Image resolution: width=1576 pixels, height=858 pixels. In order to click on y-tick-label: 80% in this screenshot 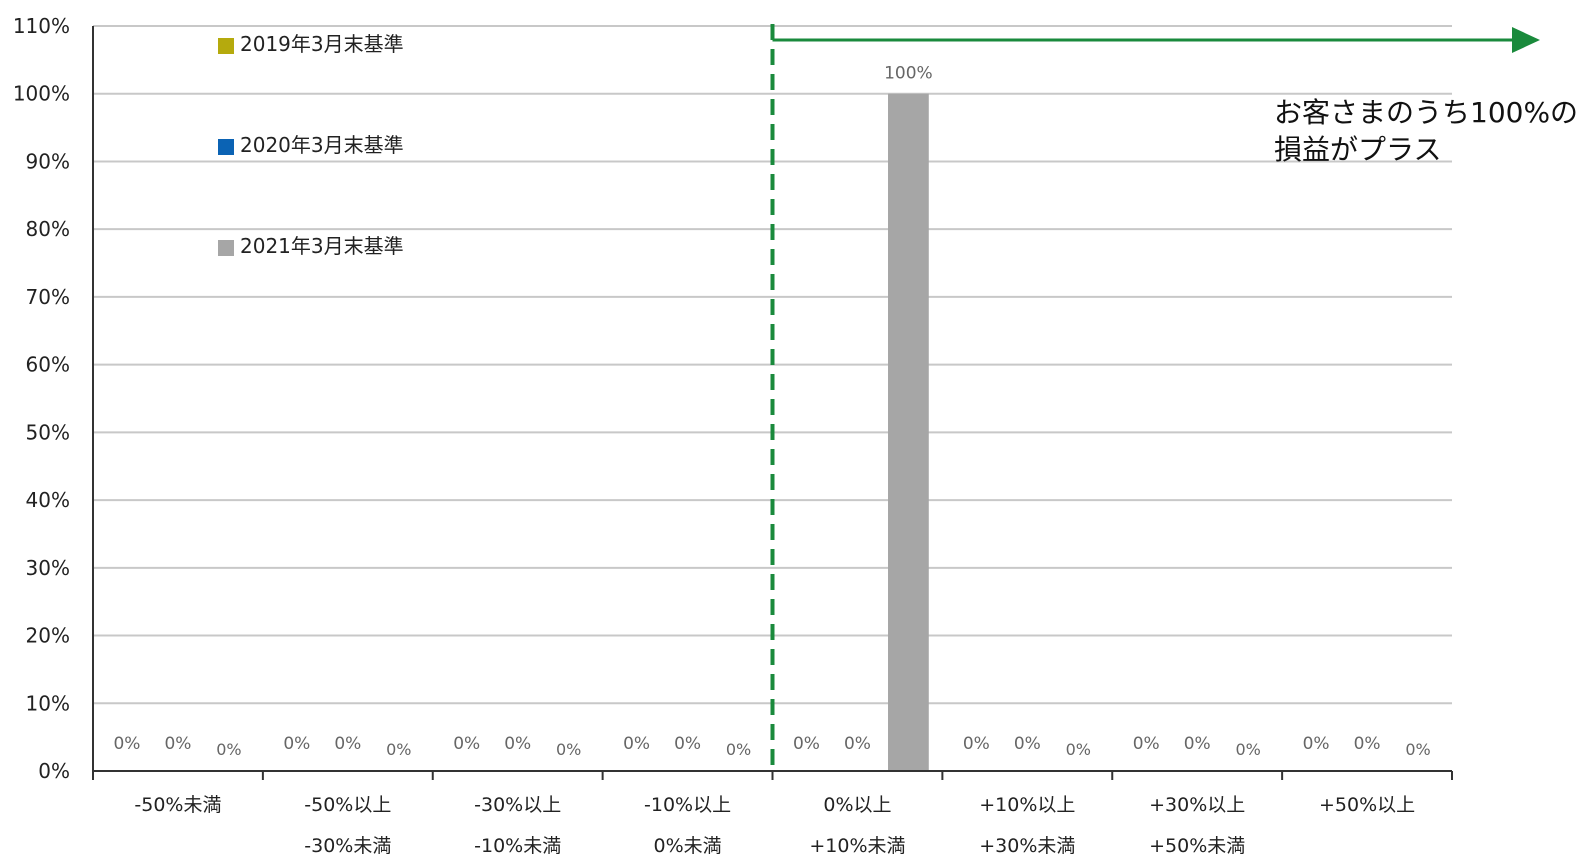, I will do `click(48, 229)`.